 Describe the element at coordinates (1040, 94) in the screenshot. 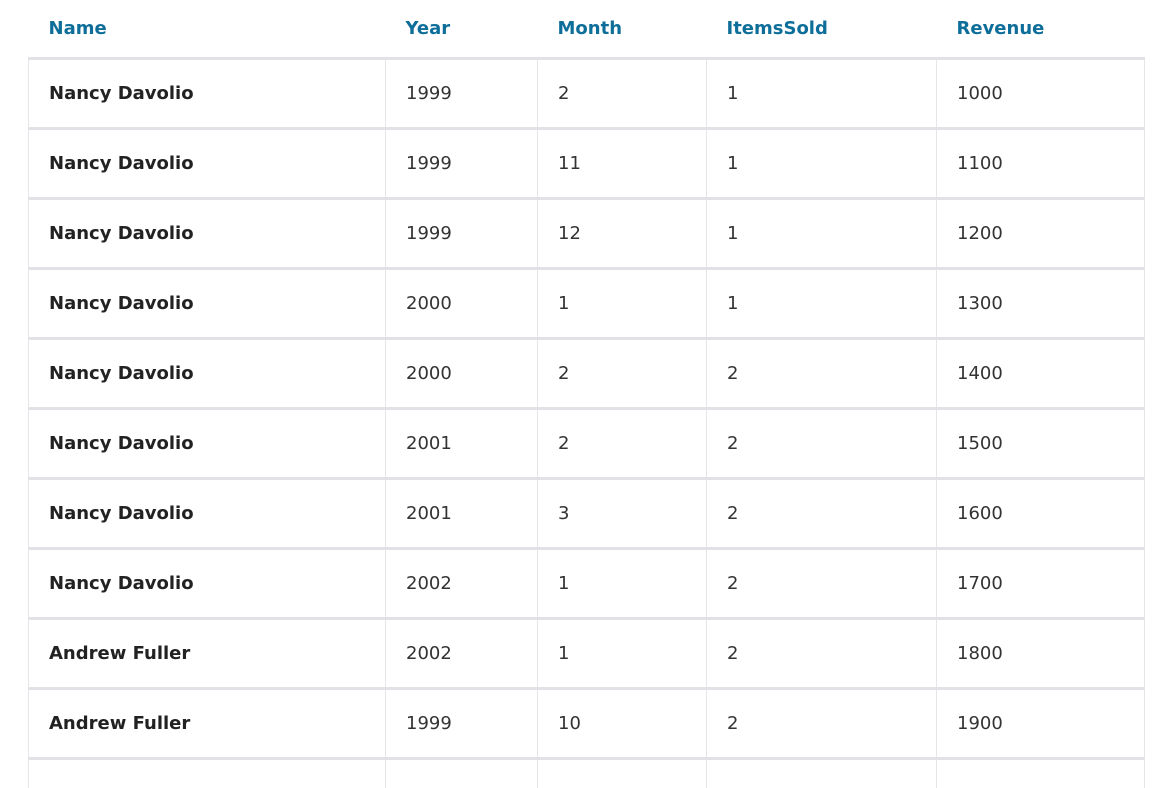

I see `cell-revenue: 1000` at that location.